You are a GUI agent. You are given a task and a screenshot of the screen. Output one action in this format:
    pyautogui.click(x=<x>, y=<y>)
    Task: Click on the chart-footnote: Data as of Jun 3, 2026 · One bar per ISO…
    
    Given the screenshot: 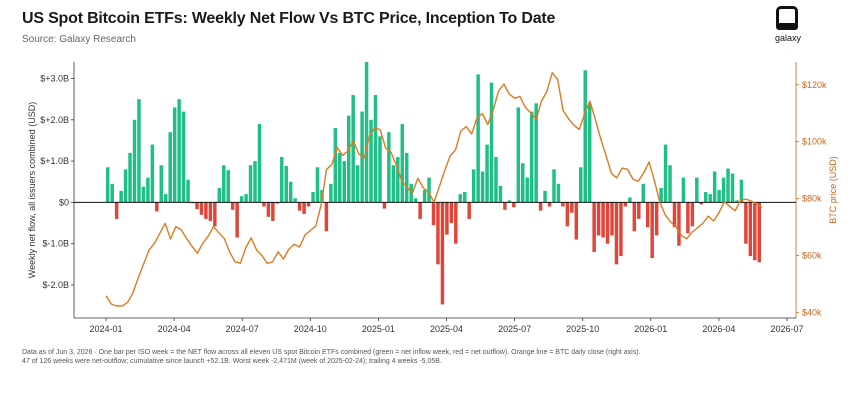 What is the action you would take?
    pyautogui.click(x=331, y=357)
    